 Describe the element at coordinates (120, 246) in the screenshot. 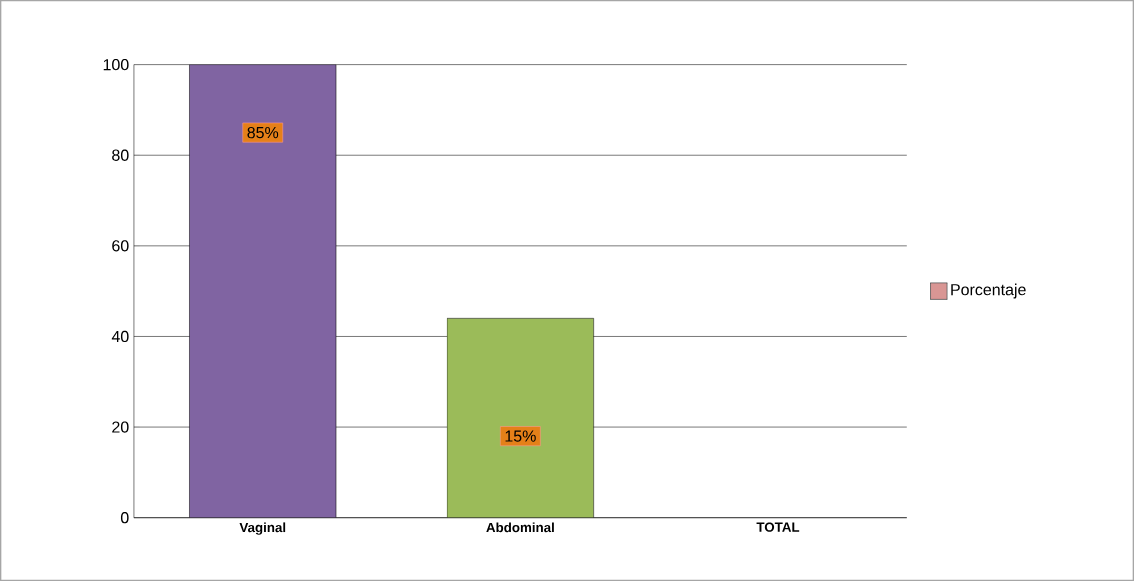

I see `y-tick-label: 60` at that location.